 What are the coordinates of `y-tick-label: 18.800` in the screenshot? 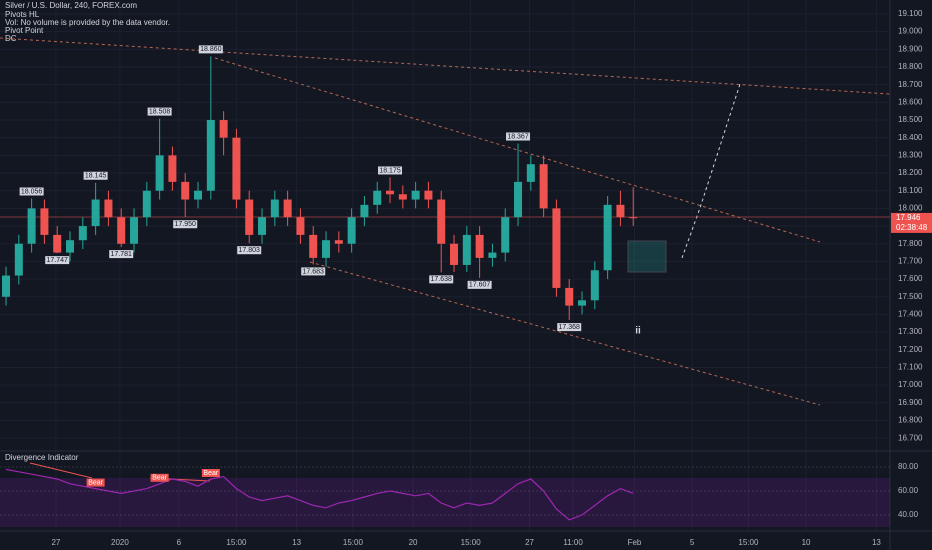 It's located at (910, 66).